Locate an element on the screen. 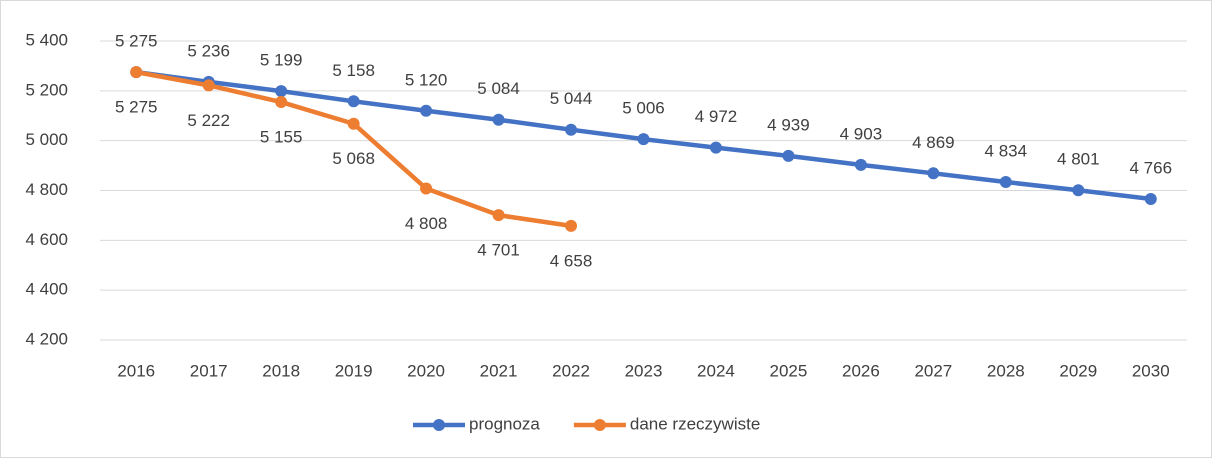 This screenshot has height=458, width=1212. y-tick-label: 4 200 is located at coordinates (46, 338).